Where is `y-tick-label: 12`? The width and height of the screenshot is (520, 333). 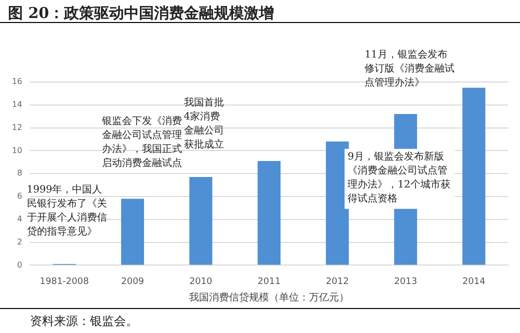 y-tick-label: 12 is located at coordinates (17, 127).